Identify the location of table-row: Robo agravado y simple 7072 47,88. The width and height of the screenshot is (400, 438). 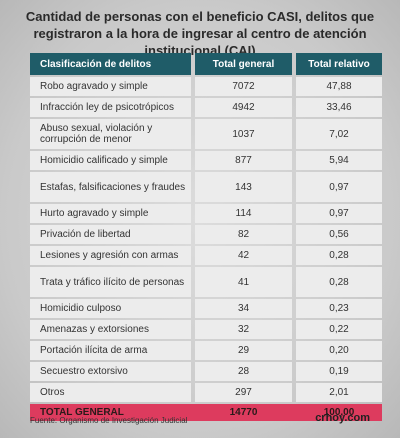
(206, 86).